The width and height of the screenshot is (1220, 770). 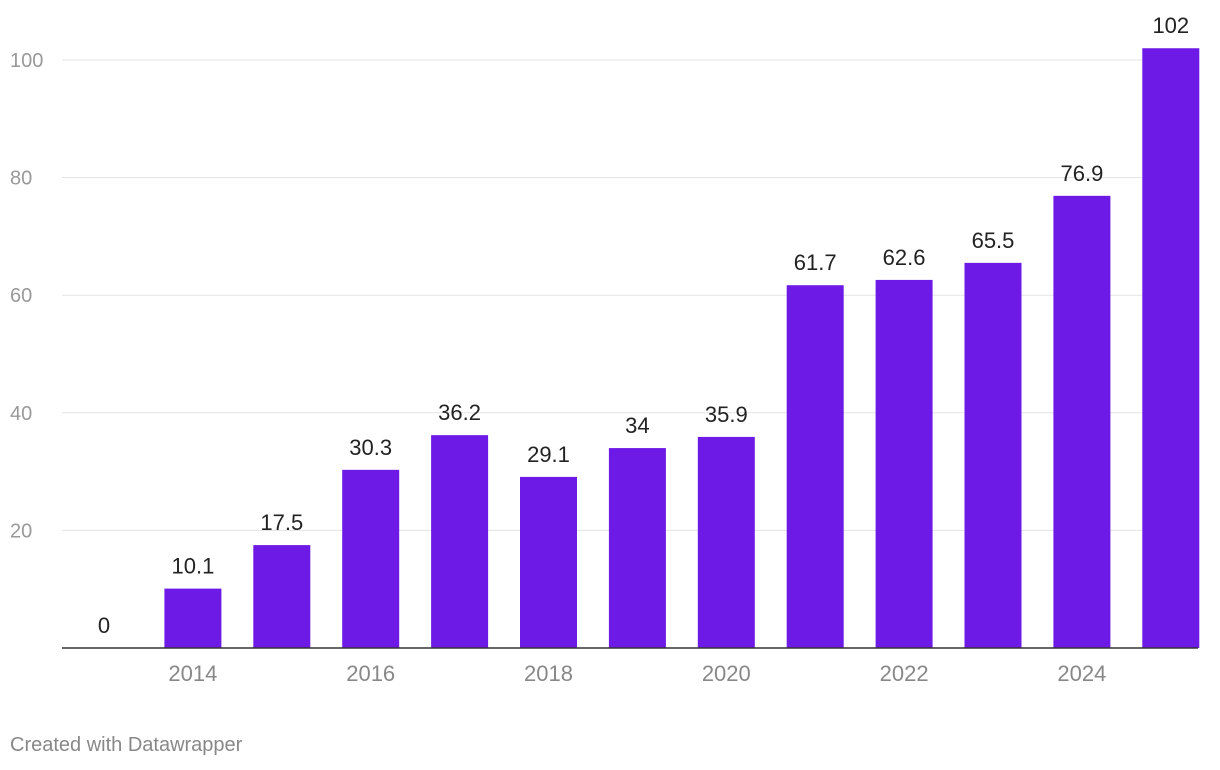 I want to click on x-tick-label: 2016, so click(x=370, y=673).